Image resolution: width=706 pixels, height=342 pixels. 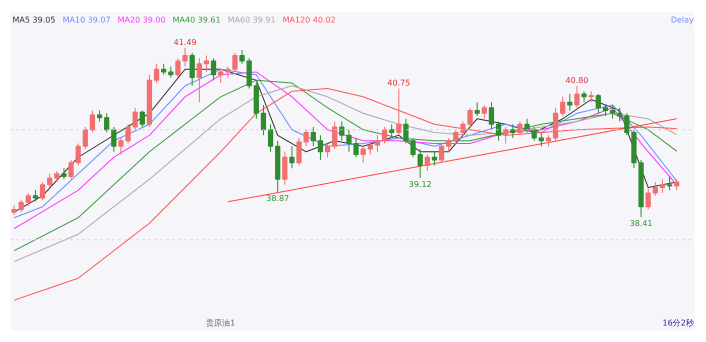 What do you see at coordinates (309, 20) in the screenshot?
I see `text: MA120 40.02` at bounding box center [309, 20].